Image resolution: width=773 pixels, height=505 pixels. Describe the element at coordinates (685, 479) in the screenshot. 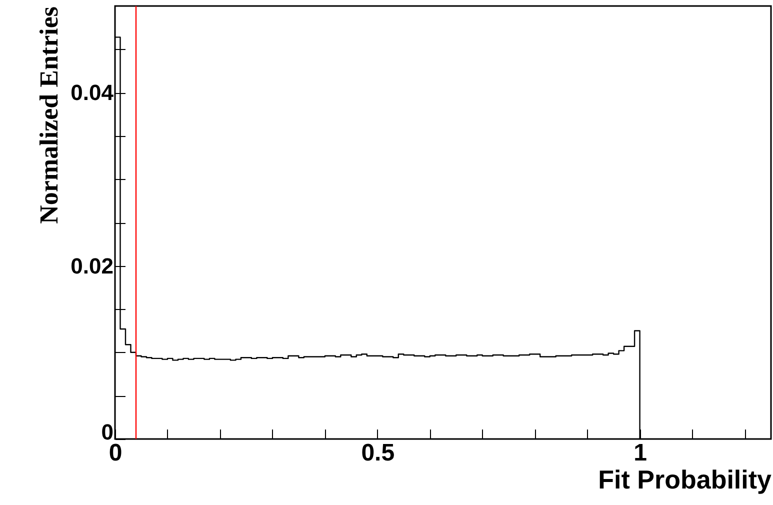

I see `x-axis-title: Fit Probability` at that location.